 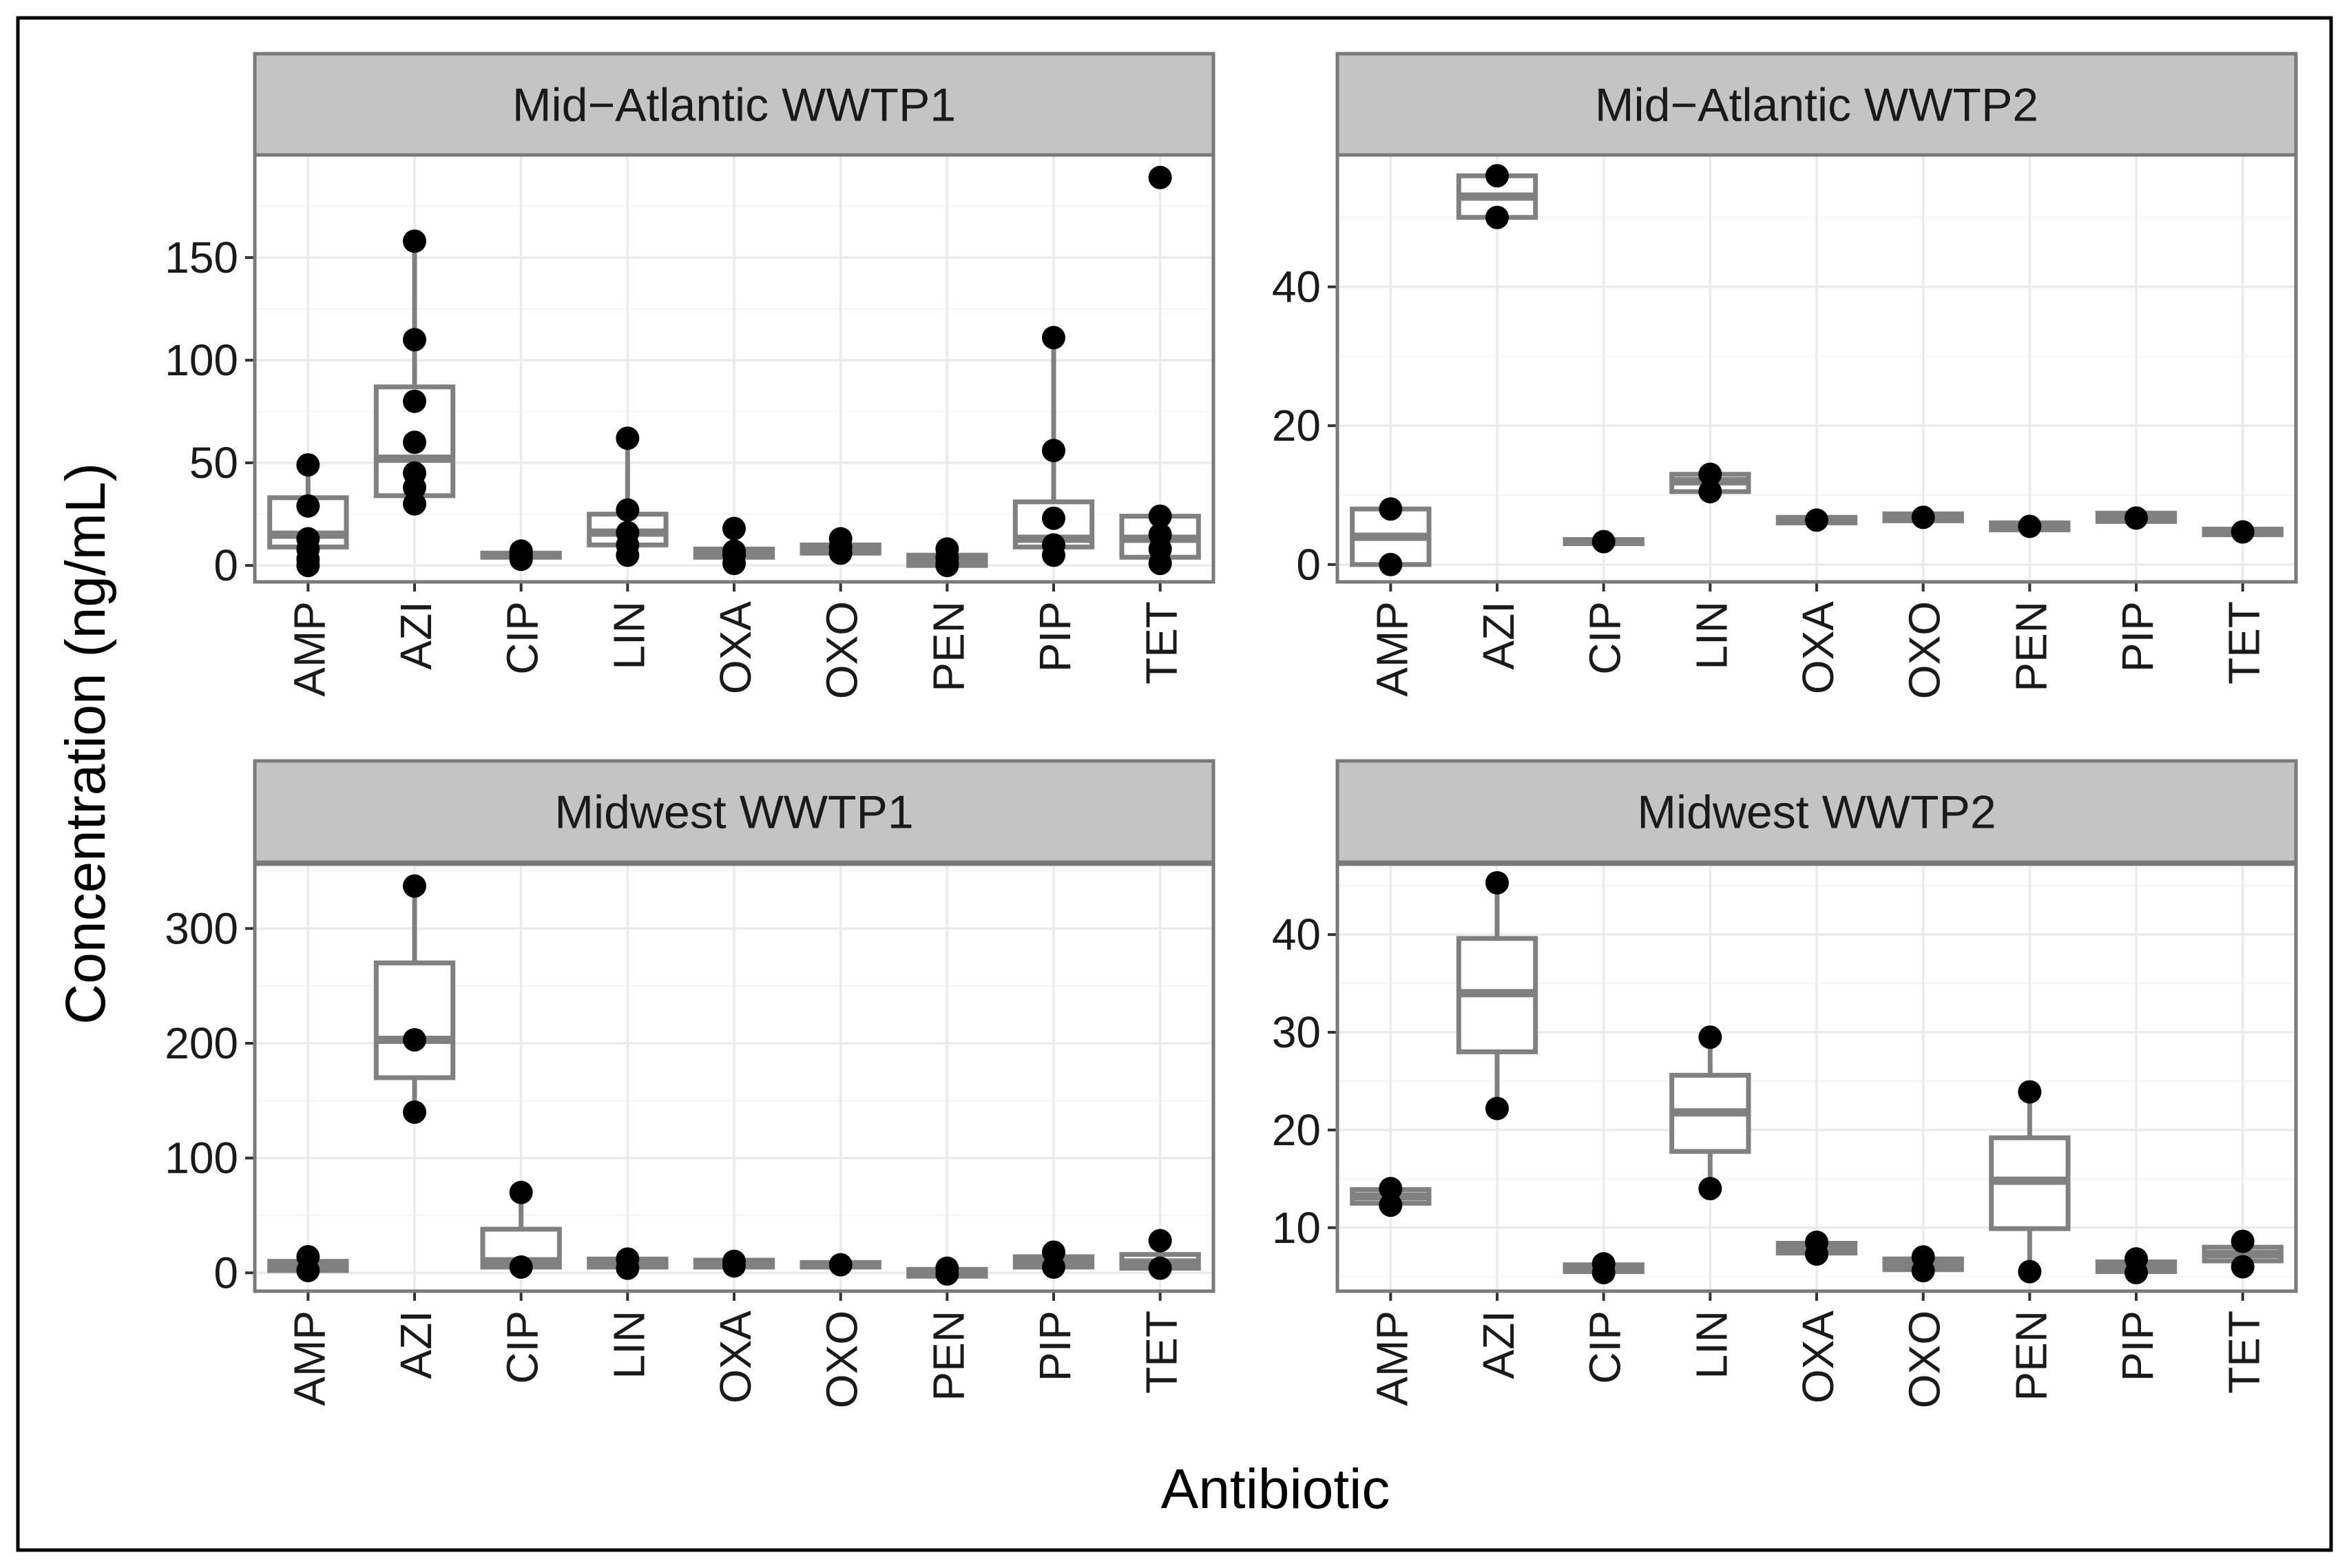 I want to click on facet-strip-title: Mid−Atlantic WWTP2, so click(x=1817, y=105).